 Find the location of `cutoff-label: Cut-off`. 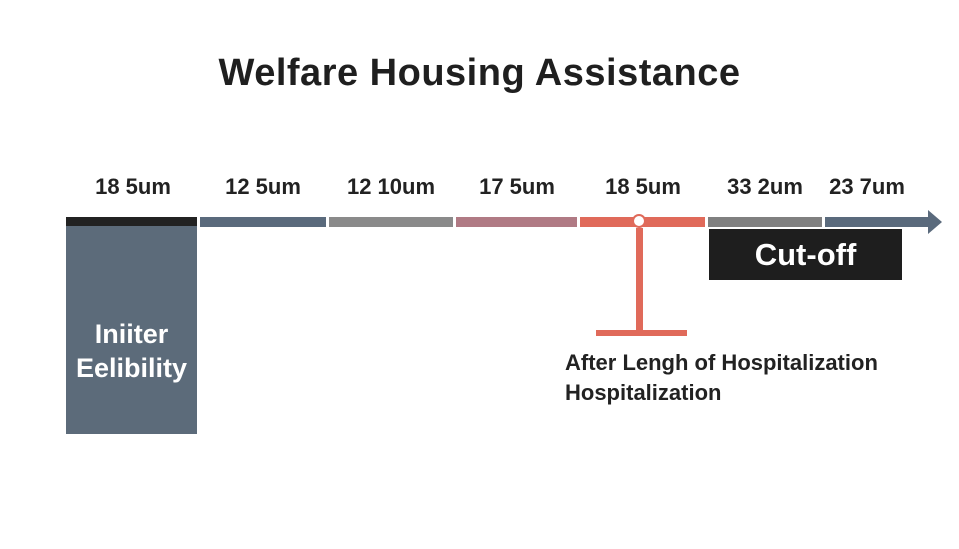

cutoff-label: Cut-off is located at coordinates (805, 254).